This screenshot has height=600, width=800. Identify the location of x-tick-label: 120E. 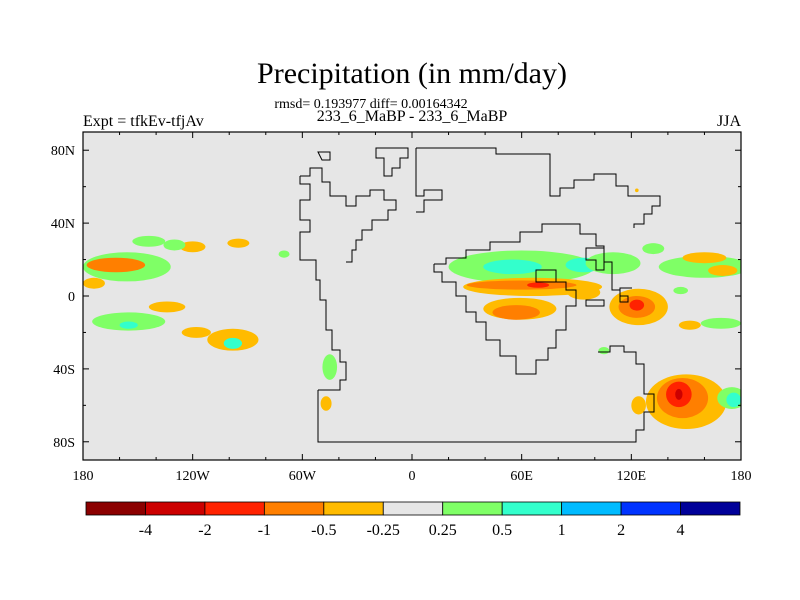
(632, 476).